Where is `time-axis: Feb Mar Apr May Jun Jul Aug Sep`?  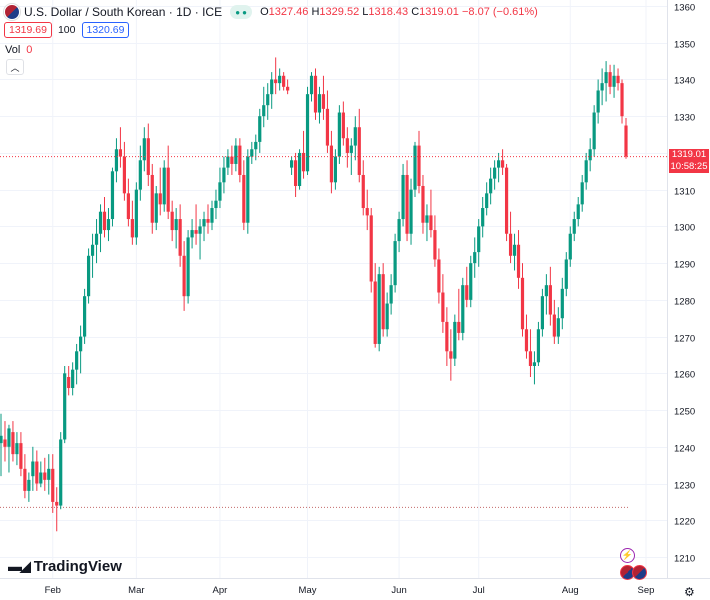 time-axis: Feb Mar Apr May Jun Jul Aug Sep is located at coordinates (350, 590).